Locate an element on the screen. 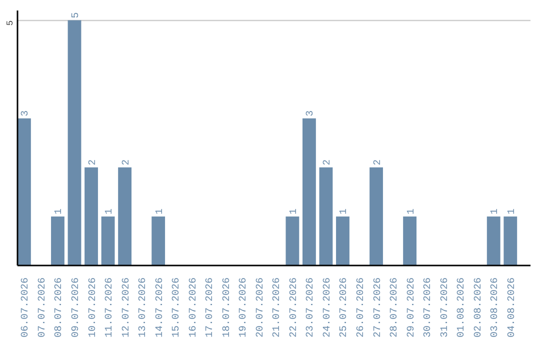 The image size is (540, 340). x-tick-label: 18.07.2026 is located at coordinates (227, 307).